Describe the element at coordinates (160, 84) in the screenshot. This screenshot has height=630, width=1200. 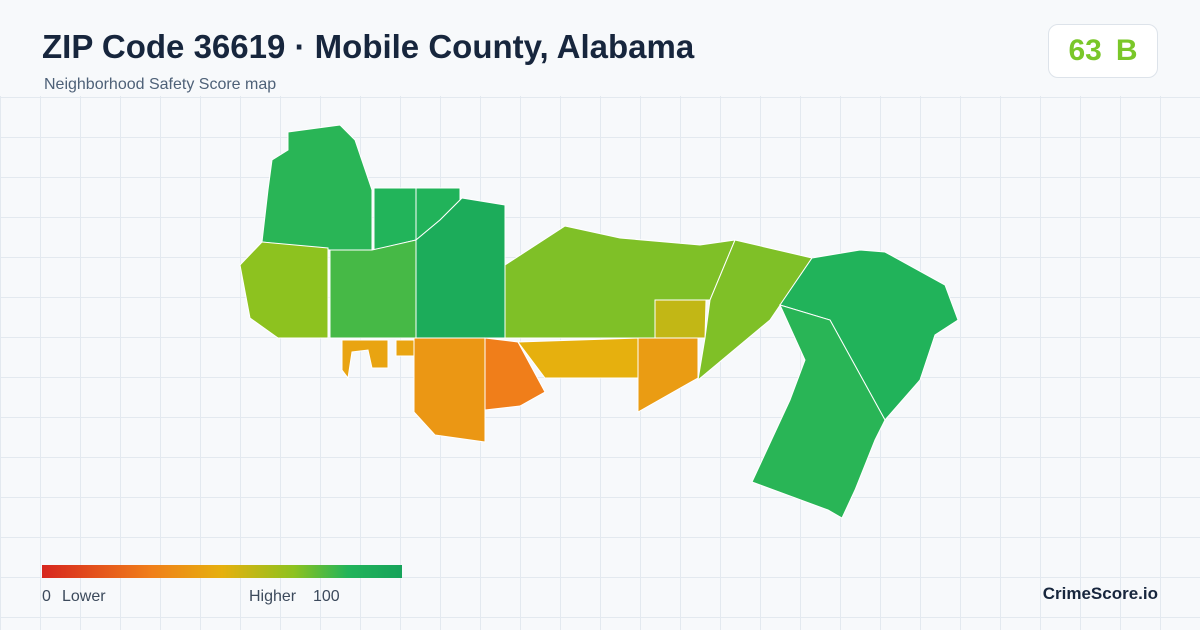
I see `subtitle: Neighborhood Safety Score map` at that location.